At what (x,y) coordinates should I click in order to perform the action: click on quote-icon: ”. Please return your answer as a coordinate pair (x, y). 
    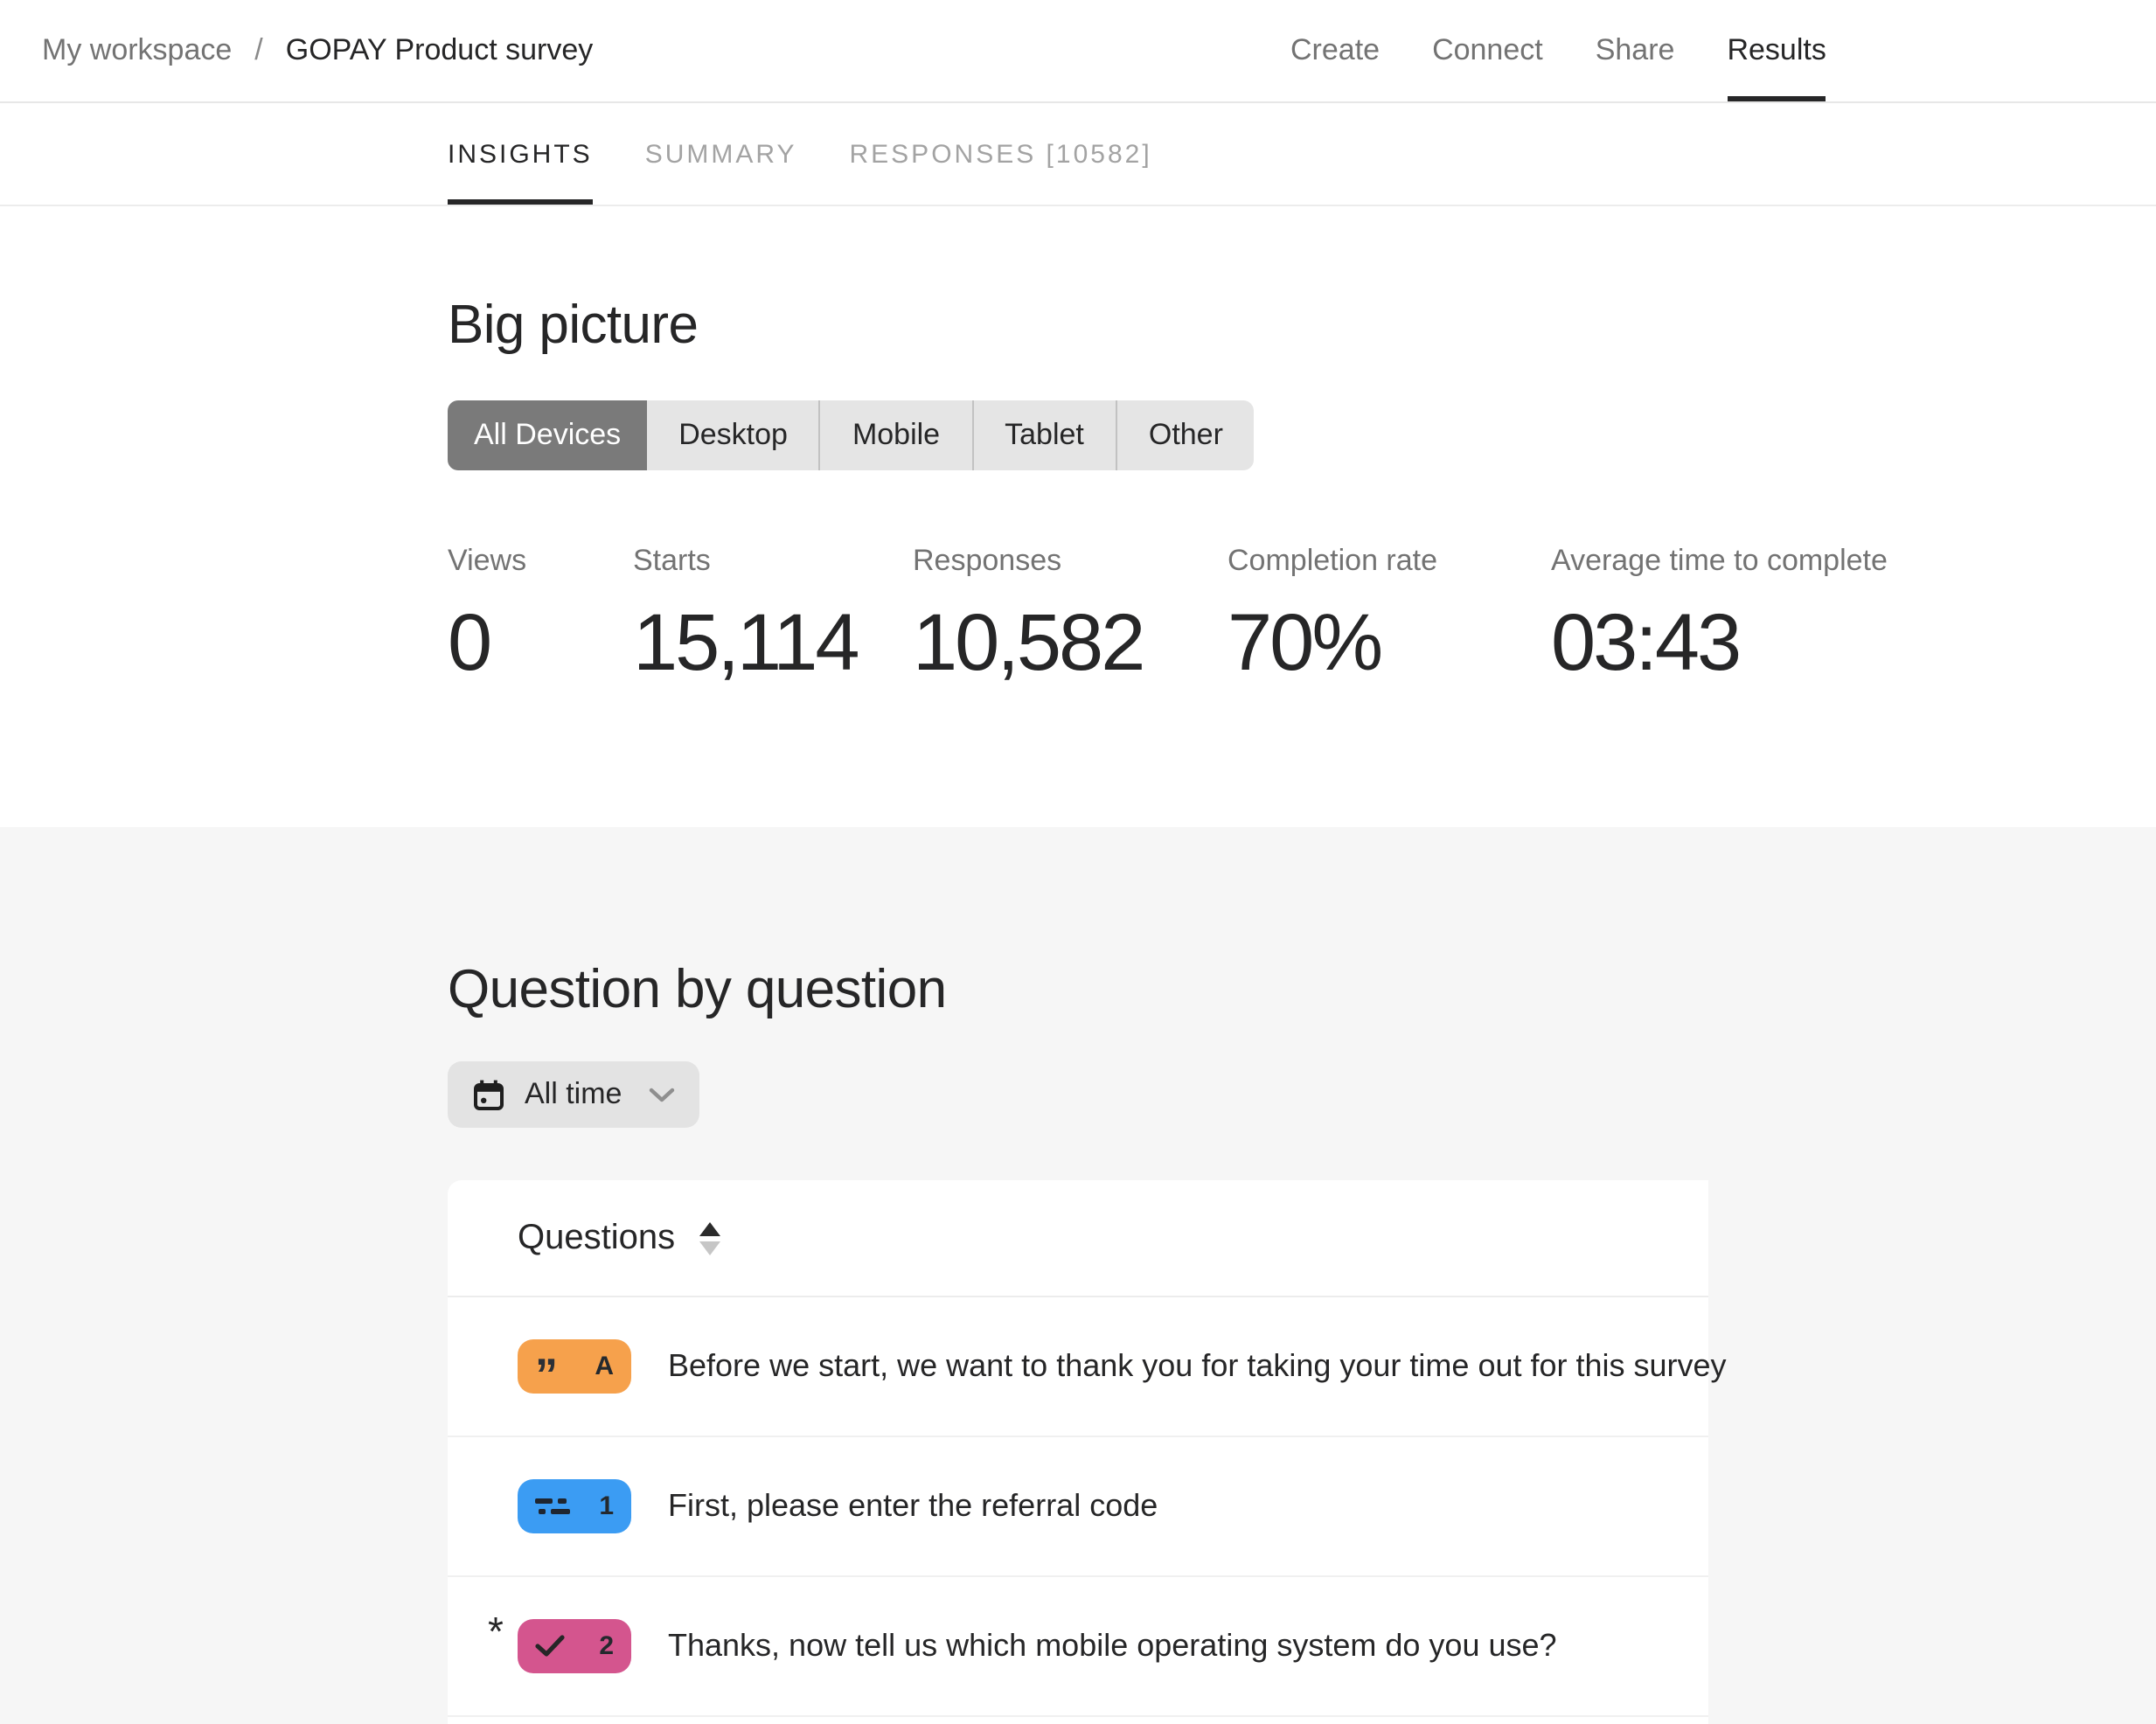
    Looking at the image, I should click on (546, 1374).